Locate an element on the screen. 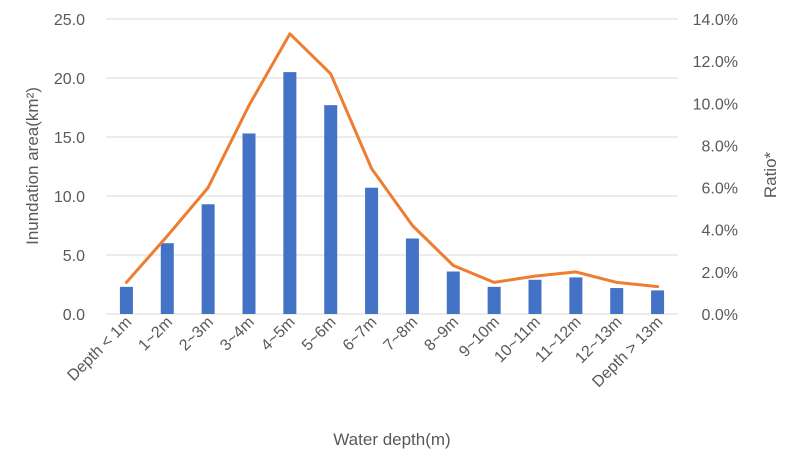 The height and width of the screenshot is (472, 796). y-axis-title: Inundation area(km²) is located at coordinates (32, 166).